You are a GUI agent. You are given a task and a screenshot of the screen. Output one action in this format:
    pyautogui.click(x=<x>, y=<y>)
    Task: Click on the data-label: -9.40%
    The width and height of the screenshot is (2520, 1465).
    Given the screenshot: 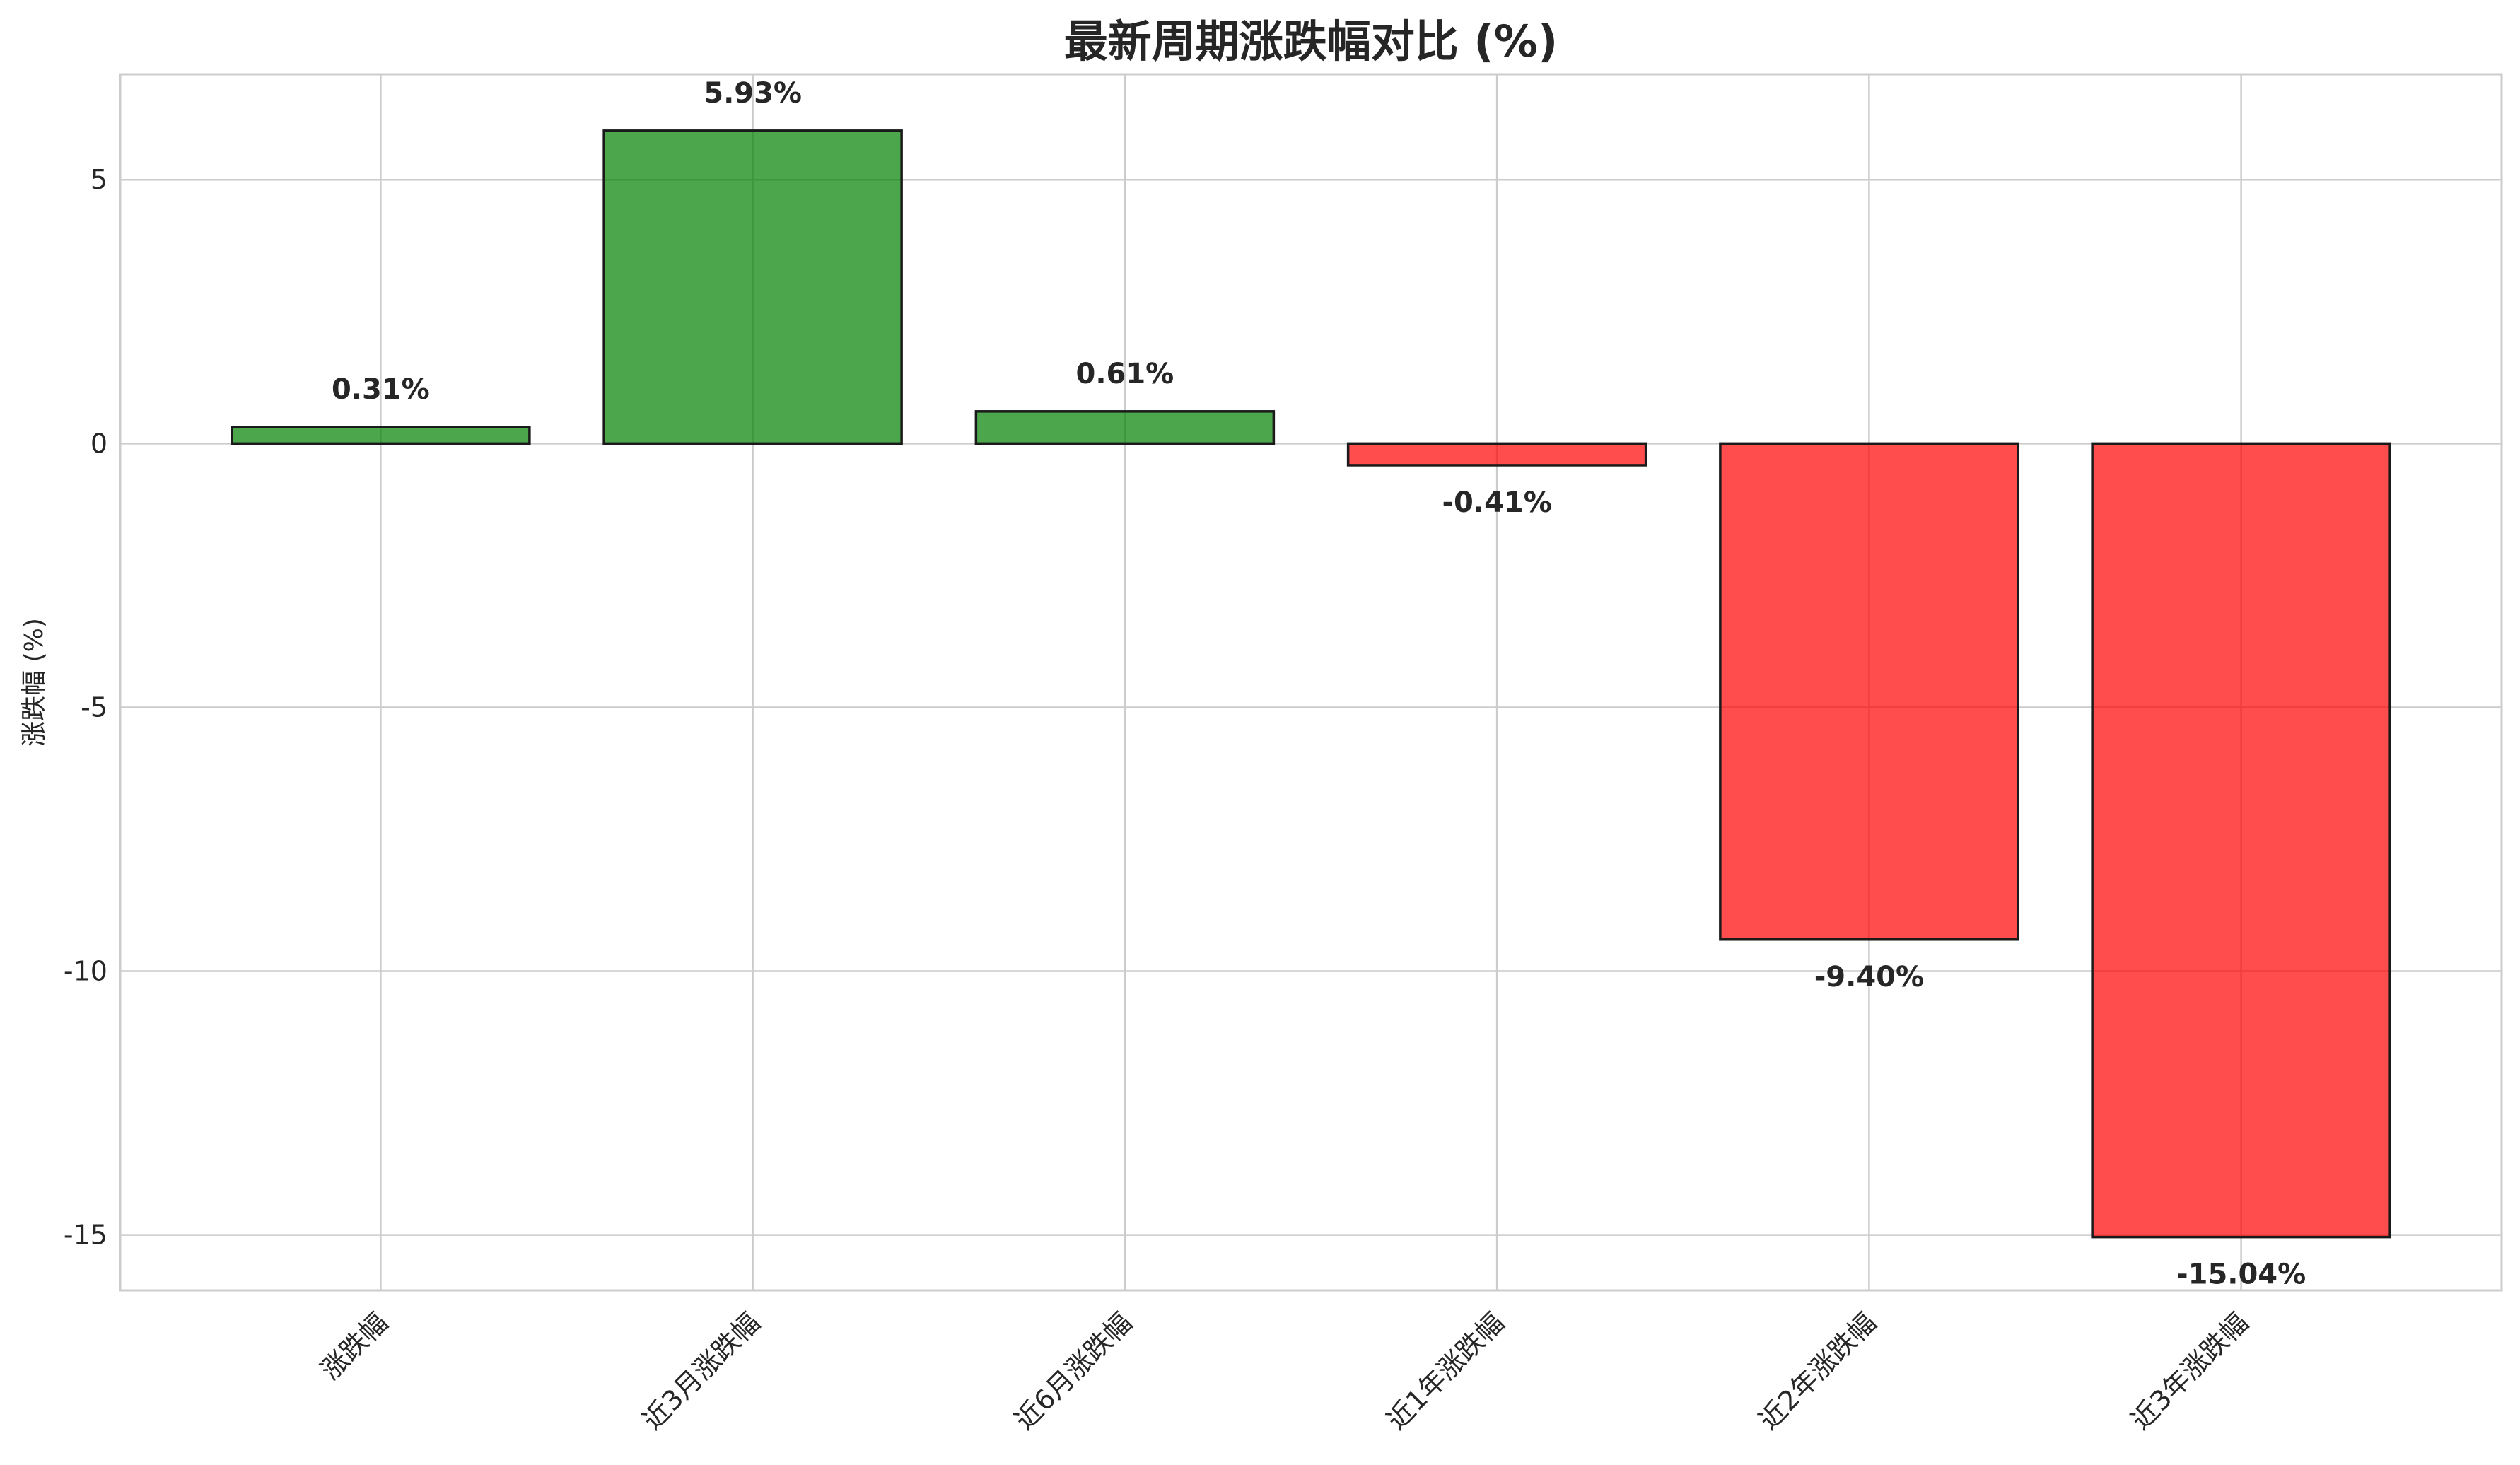 What is the action you would take?
    pyautogui.click(x=1869, y=977)
    